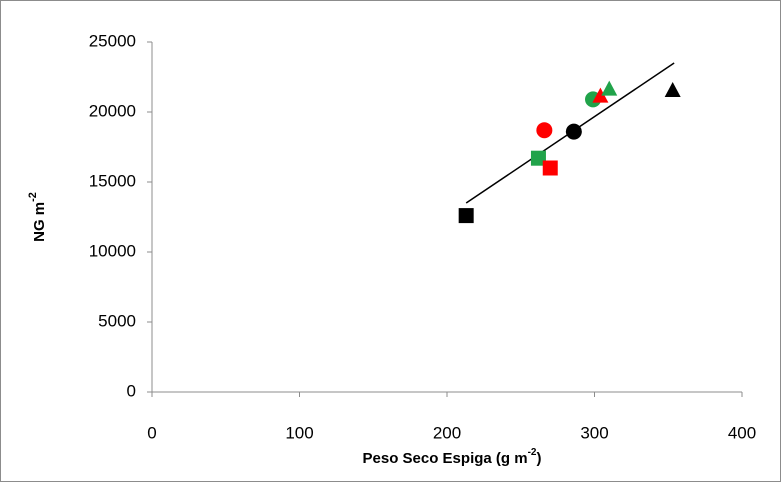  What do you see at coordinates (445, 458) in the screenshot?
I see `x-axis-title-text: Peso Seco Espiga (g m` at bounding box center [445, 458].